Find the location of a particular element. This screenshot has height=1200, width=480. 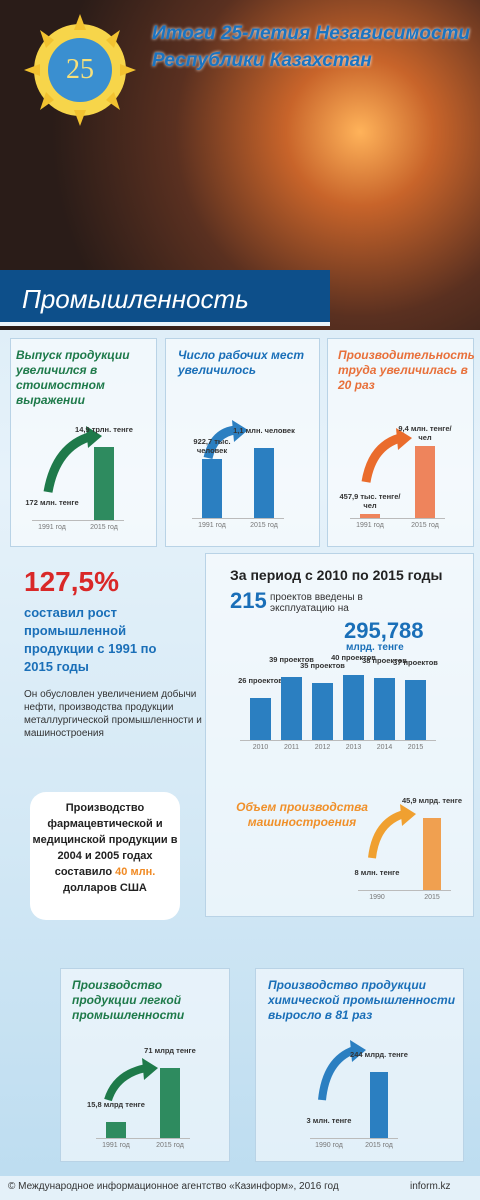

x-tick-label: 2011 is located at coordinates (291, 747).